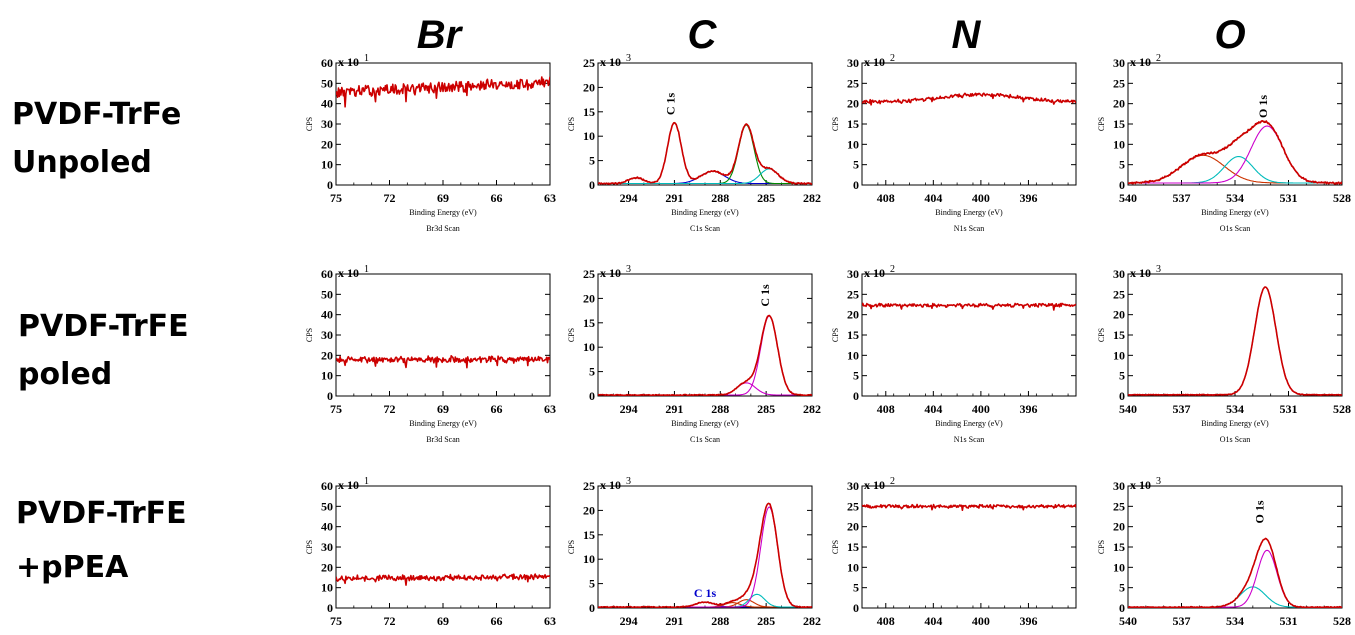 The width and height of the screenshot is (1355, 635). Describe the element at coordinates (1158, 58) in the screenshot. I see `y-multiplier-exponent: 2` at that location.